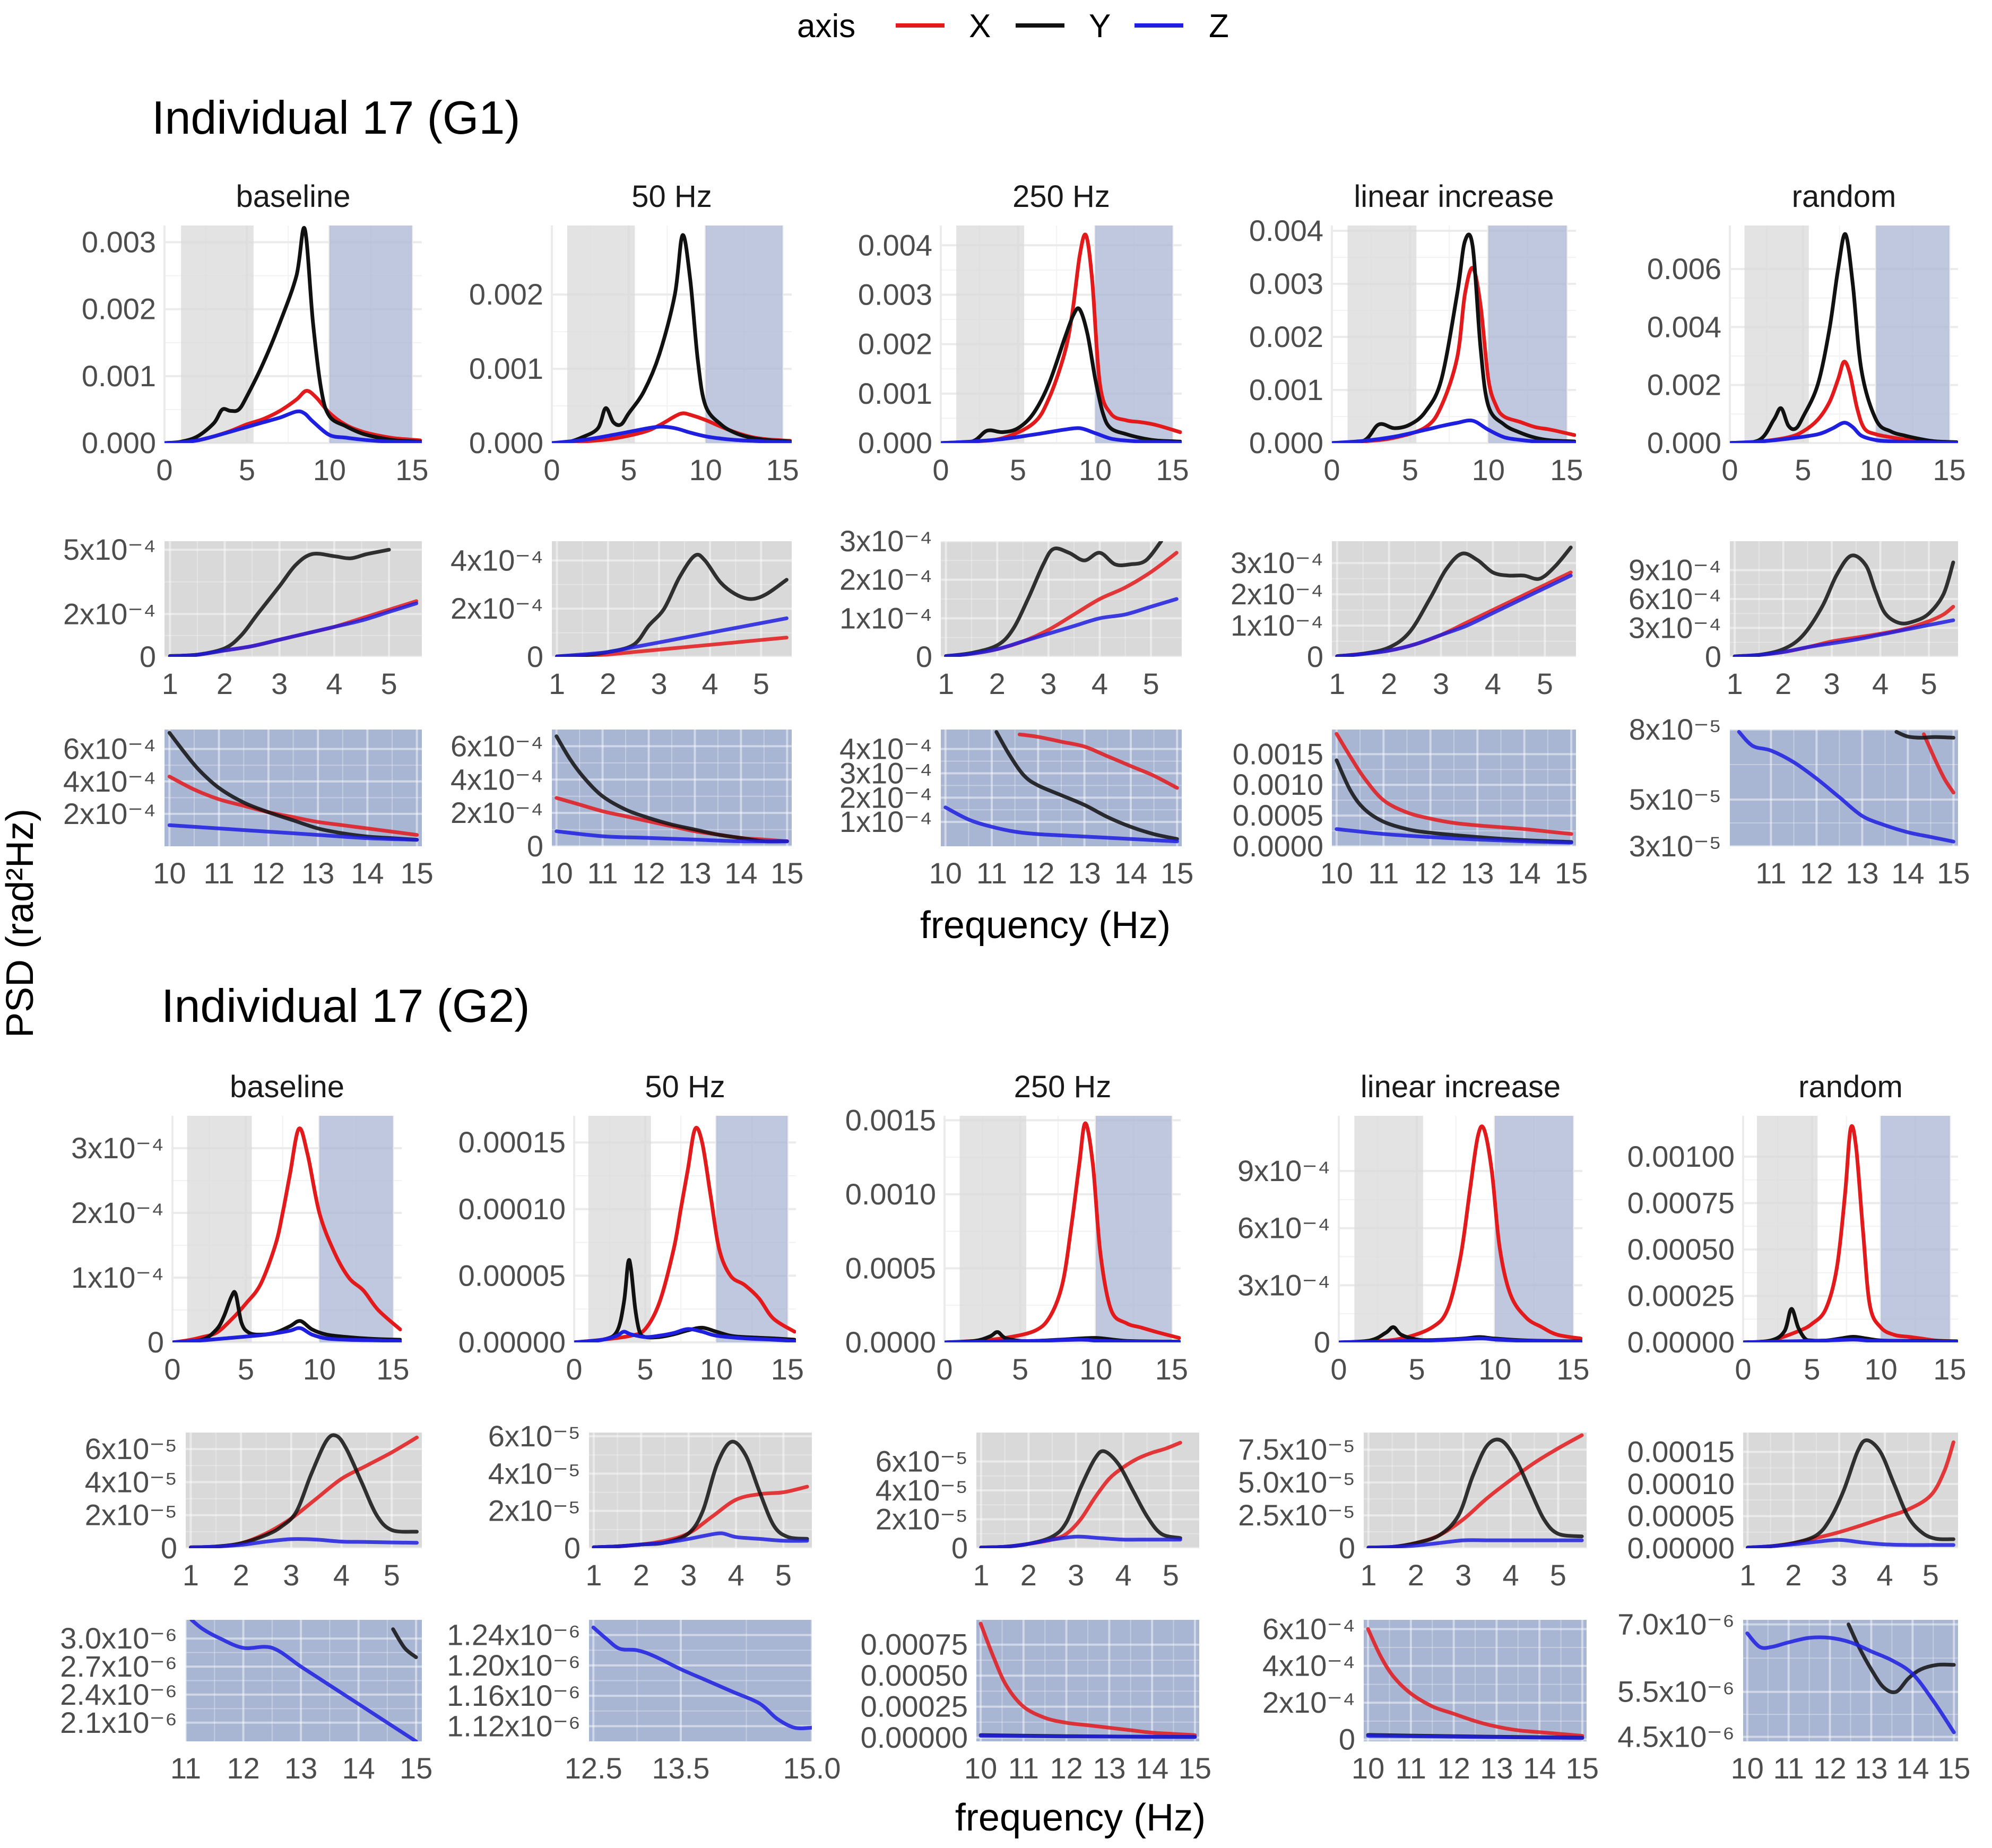 This screenshot has height=1848, width=1992. Describe the element at coordinates (1278, 846) in the screenshot. I see `y-tick-label: 0.0000` at that location.